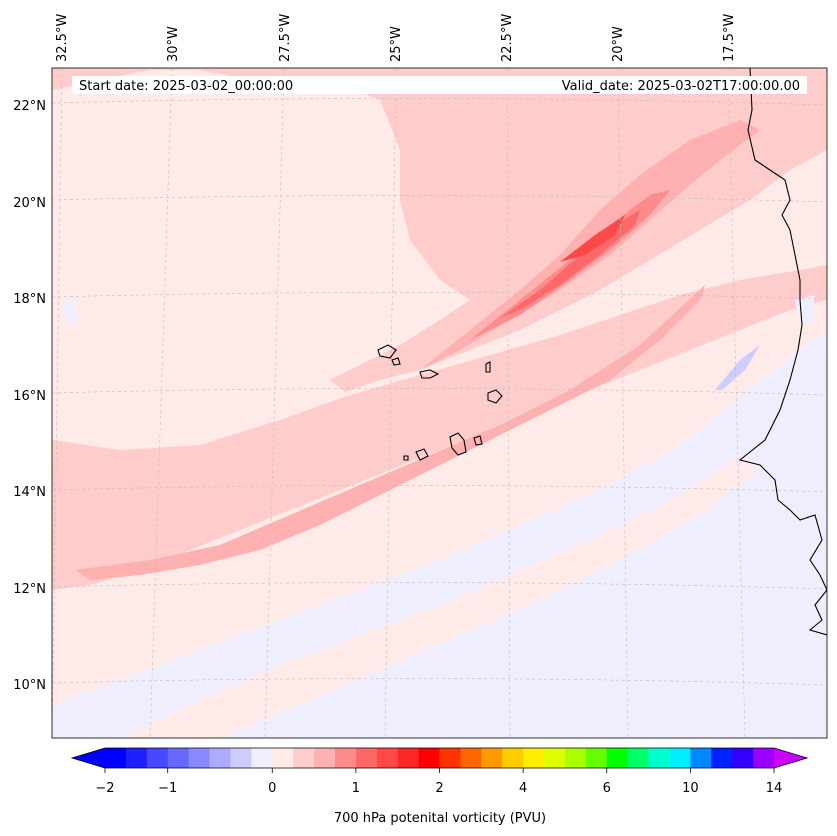  I want to click on lon-label: 17.5°W, so click(729, 38).